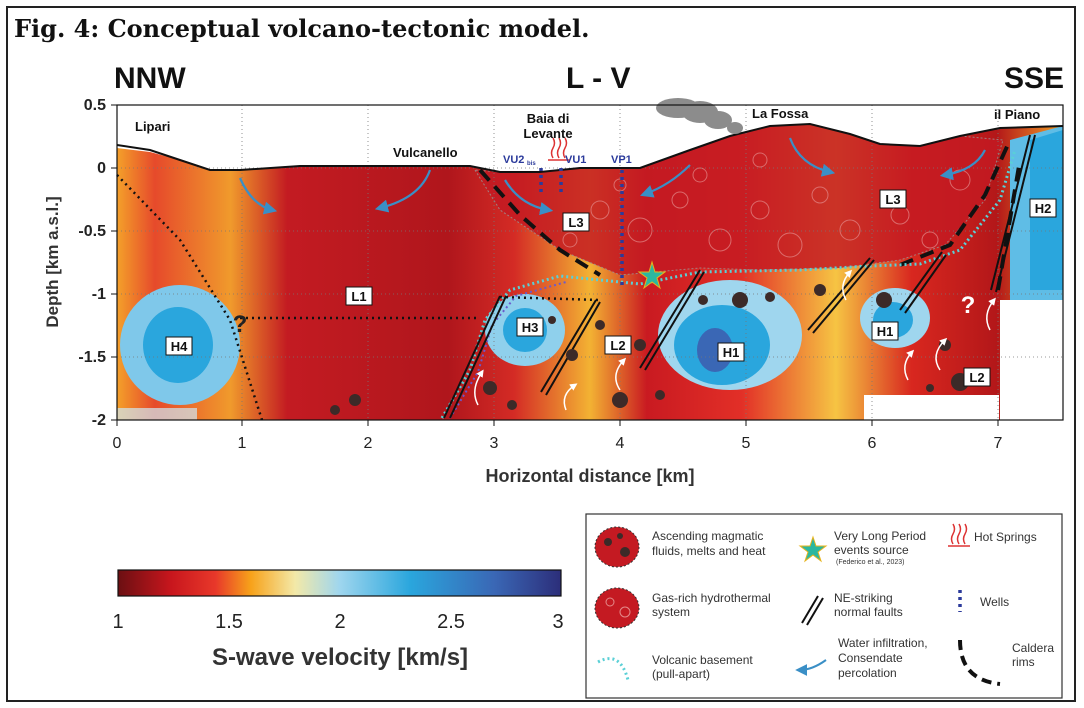 The image size is (1084, 708). What do you see at coordinates (813, 549) in the screenshot?
I see `legend-vlp-icon` at bounding box center [813, 549].